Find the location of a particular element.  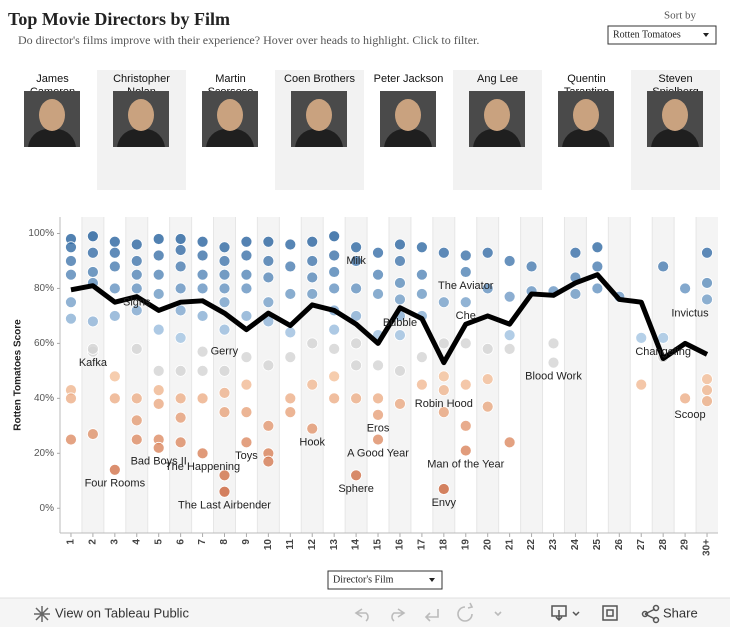

film-label: Hook is located at coordinates (312, 442).